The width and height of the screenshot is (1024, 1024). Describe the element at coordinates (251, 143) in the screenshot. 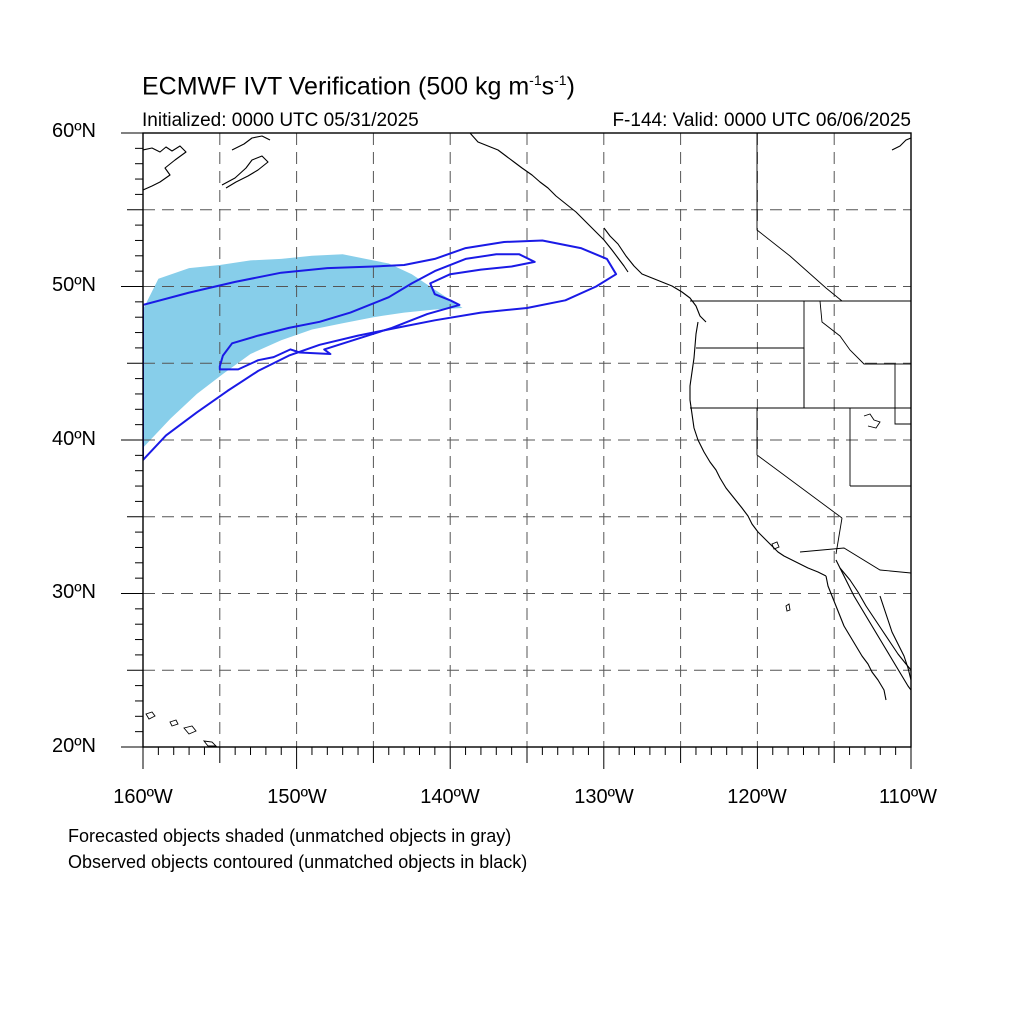

I see `alaska-coast-north` at that location.